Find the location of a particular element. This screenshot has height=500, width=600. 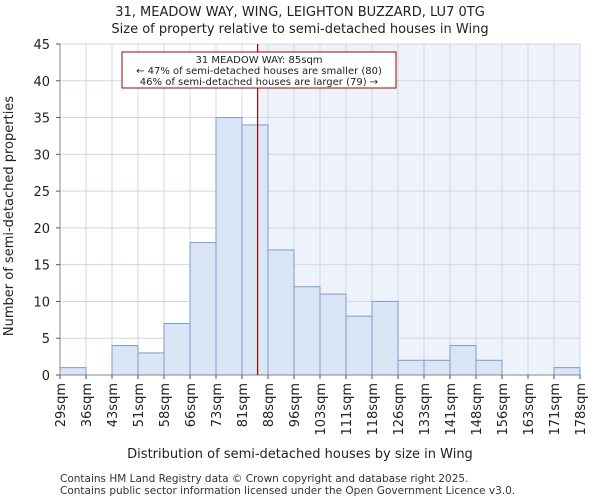

y-tick-label: 30 is located at coordinates (41, 155).